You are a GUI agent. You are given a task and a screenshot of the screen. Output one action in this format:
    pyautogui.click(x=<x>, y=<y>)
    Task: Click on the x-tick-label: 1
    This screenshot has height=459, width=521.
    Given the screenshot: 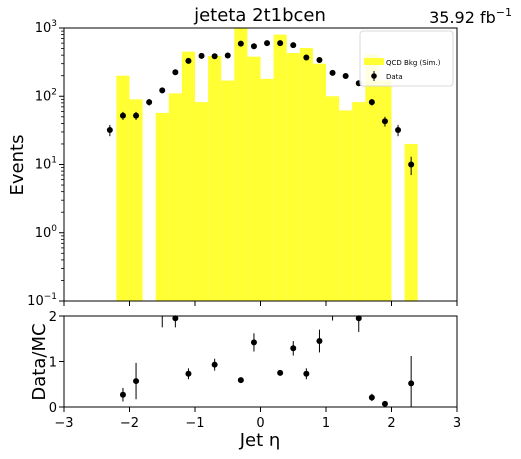 What is the action you would take?
    pyautogui.click(x=326, y=423)
    